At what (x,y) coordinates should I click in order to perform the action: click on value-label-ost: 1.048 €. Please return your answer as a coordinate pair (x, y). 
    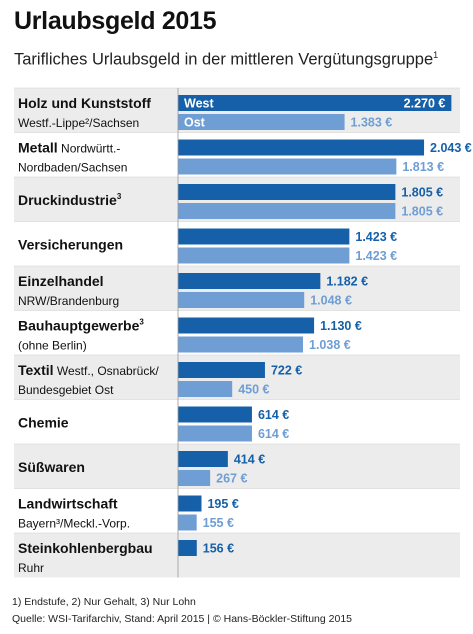
    Looking at the image, I should click on (331, 301).